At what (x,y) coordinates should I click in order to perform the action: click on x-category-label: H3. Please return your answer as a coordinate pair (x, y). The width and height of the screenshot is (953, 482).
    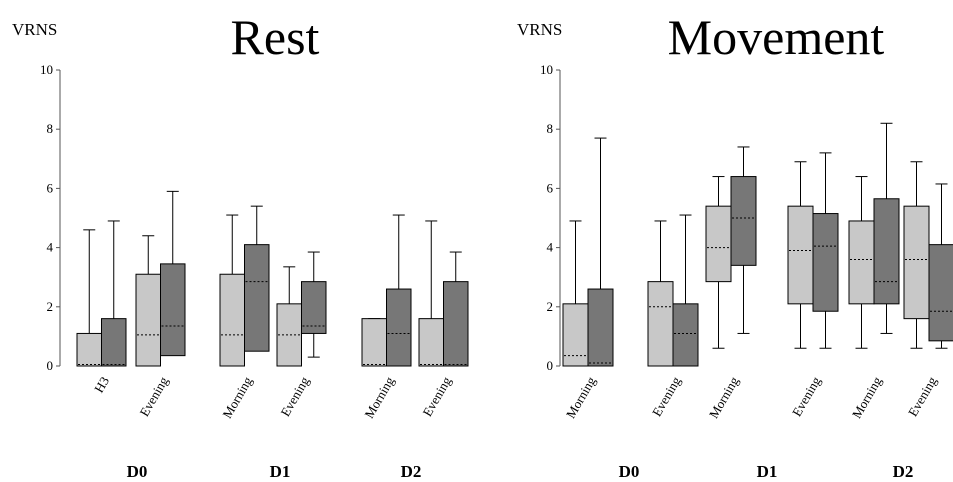
    Looking at the image, I should click on (101, 384).